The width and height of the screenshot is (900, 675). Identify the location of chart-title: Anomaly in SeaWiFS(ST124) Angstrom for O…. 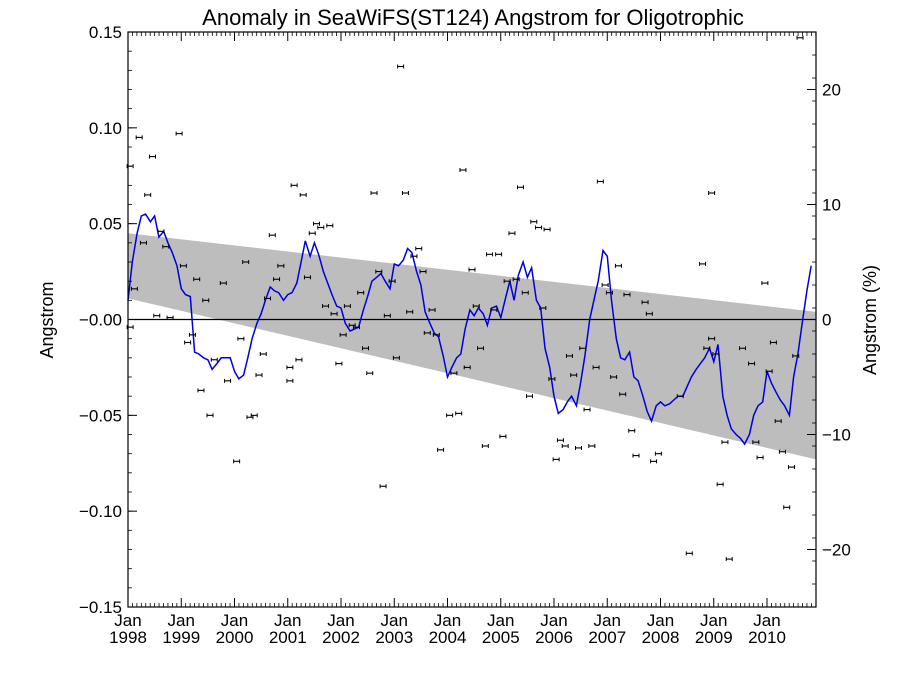
(473, 17).